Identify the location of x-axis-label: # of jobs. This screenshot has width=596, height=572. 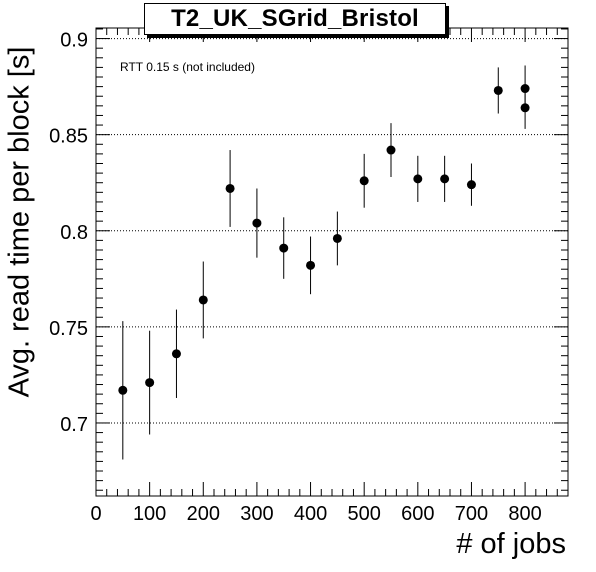
(511, 544).